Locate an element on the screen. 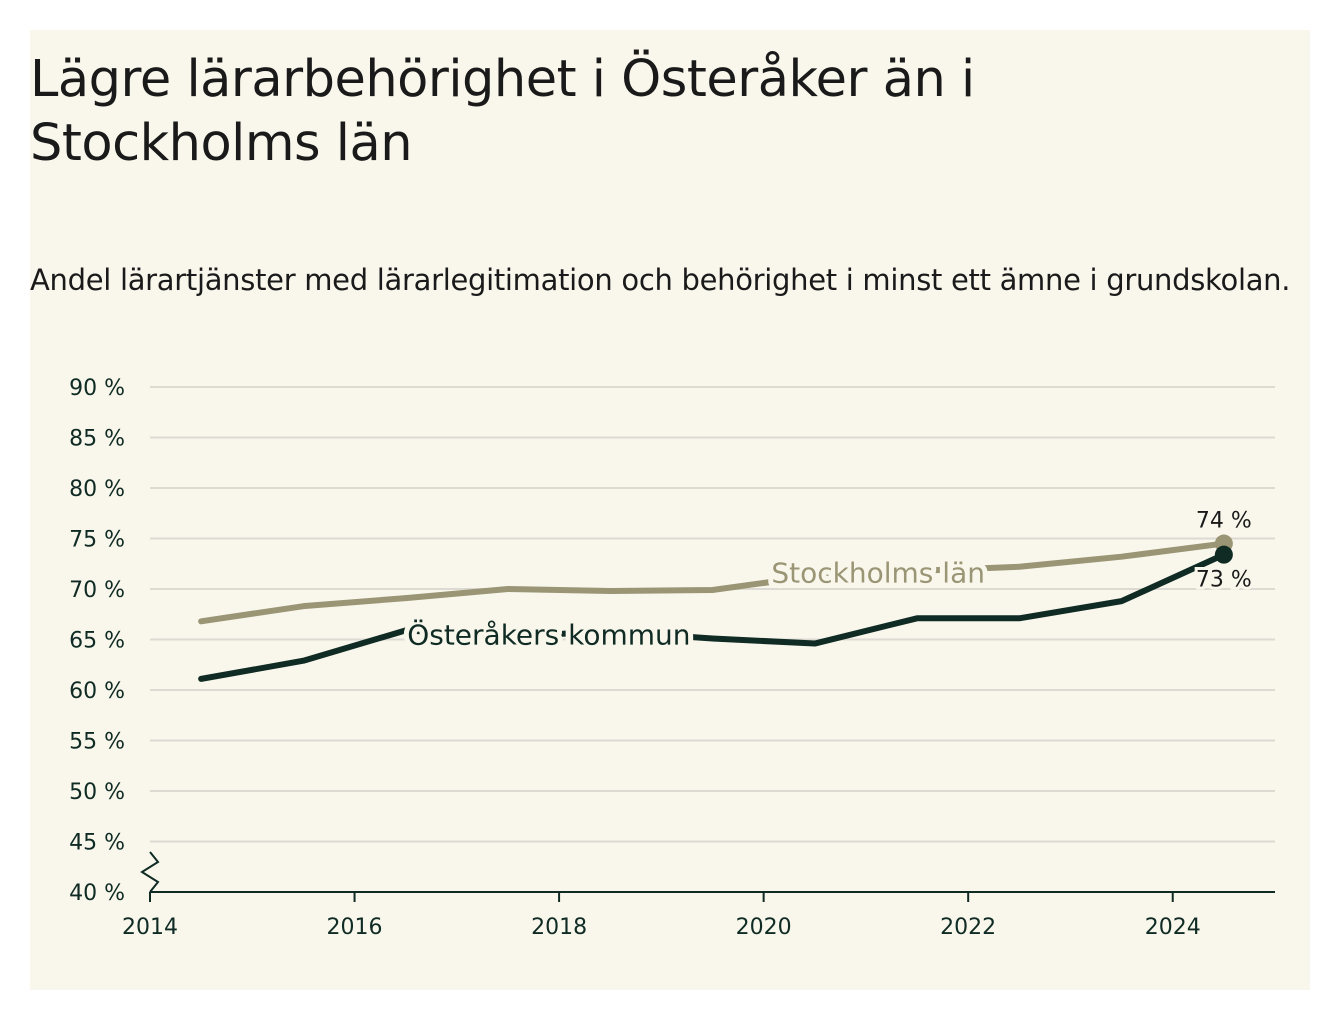 This screenshot has height=1020, width=1340. y-tick-label: 80 % is located at coordinates (97, 489).